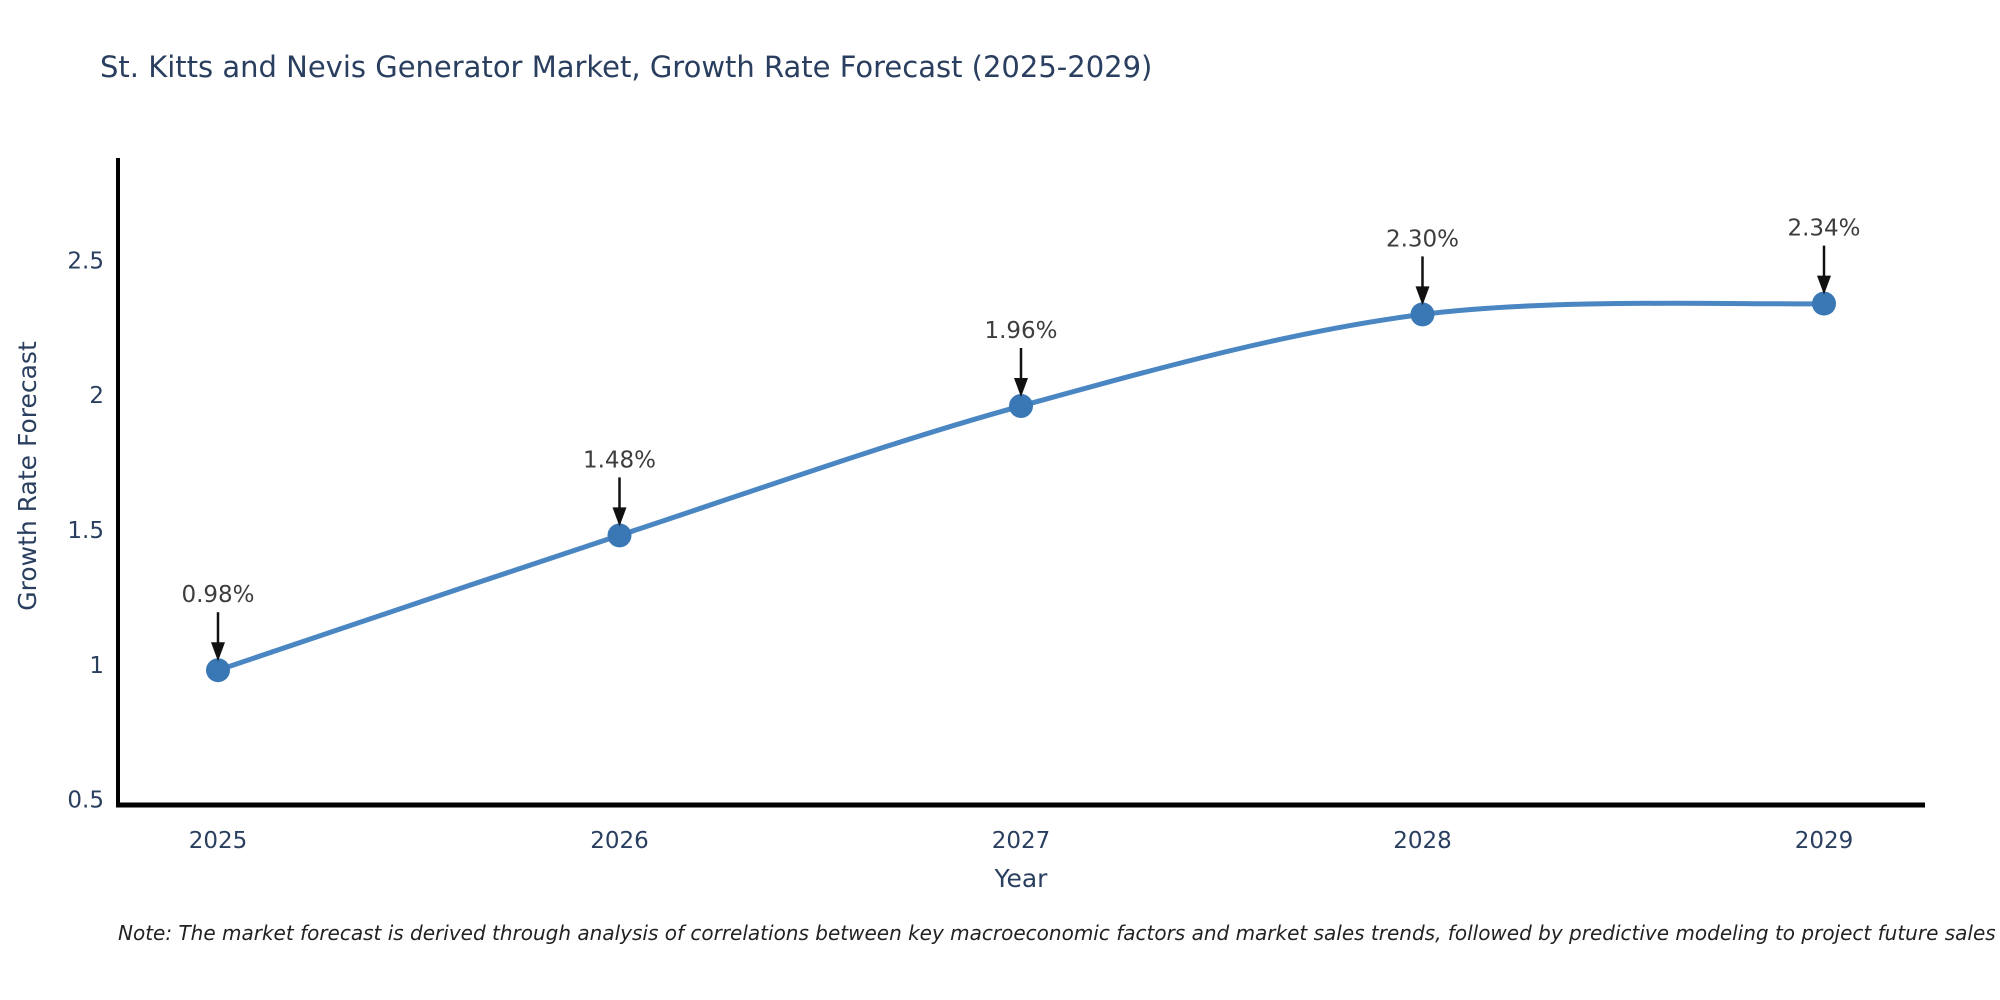 Image resolution: width=2000 pixels, height=1000 pixels. What do you see at coordinates (1823, 229) in the screenshot?
I see `annotation-label: 2.34%` at bounding box center [1823, 229].